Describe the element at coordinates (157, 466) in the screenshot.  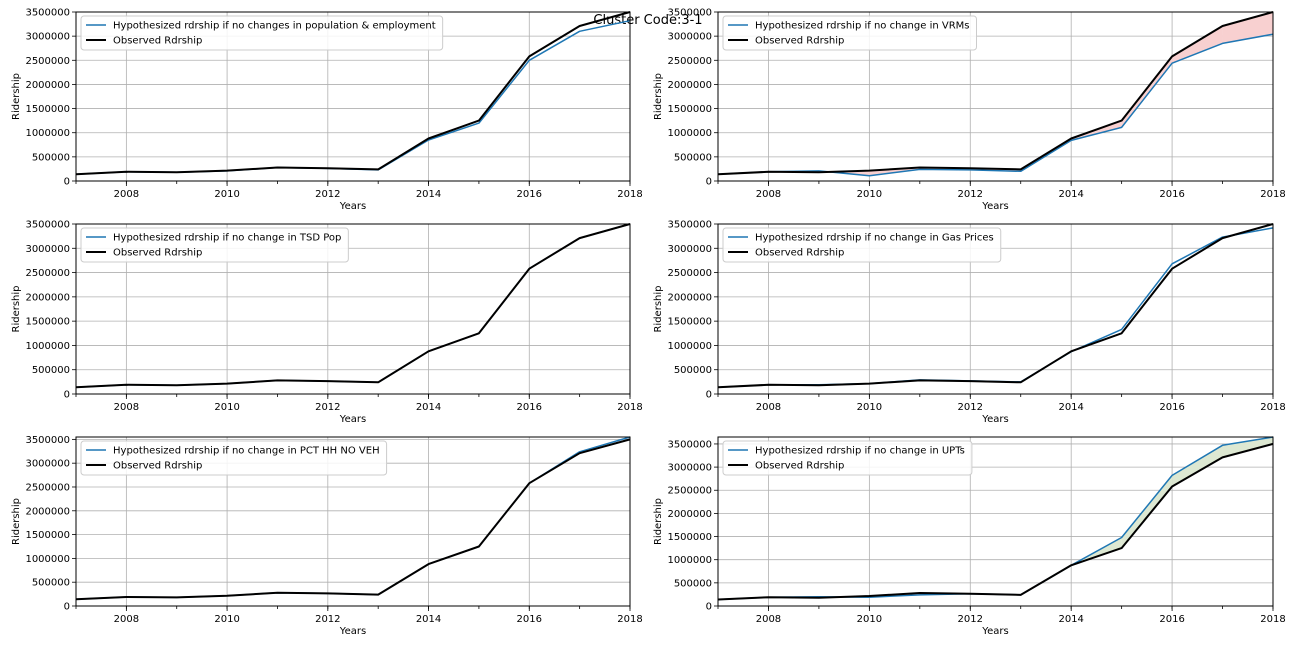
I see `legend-entry-label: Observed Rdrship` at that location.